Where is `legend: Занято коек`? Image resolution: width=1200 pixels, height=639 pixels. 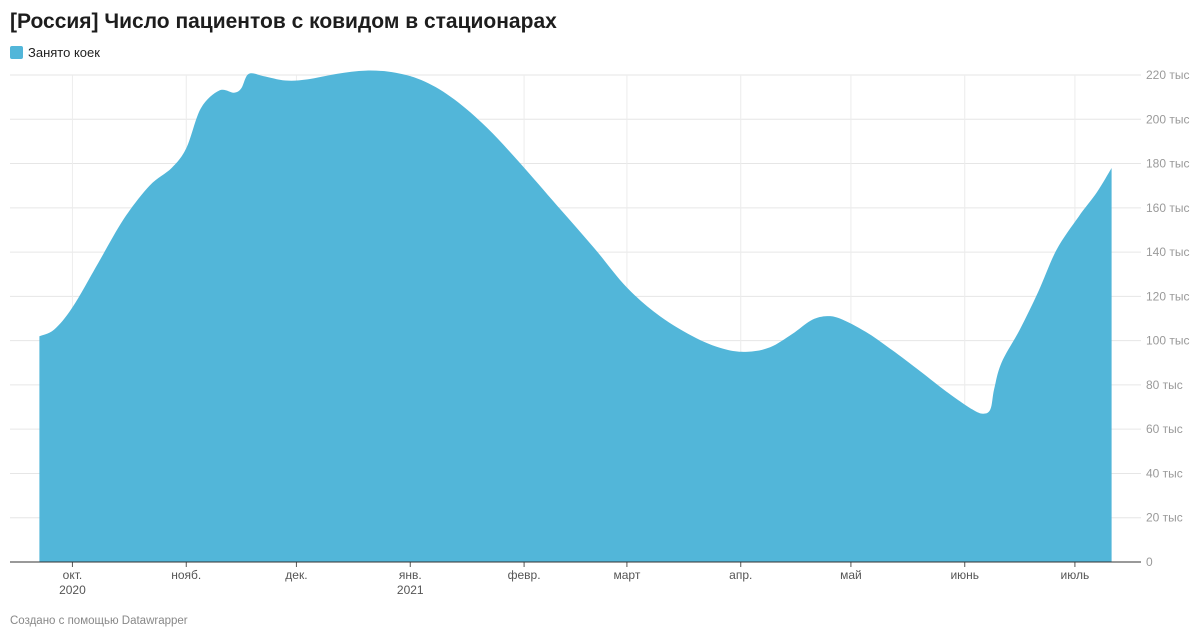 legend: Занято коек is located at coordinates (55, 52).